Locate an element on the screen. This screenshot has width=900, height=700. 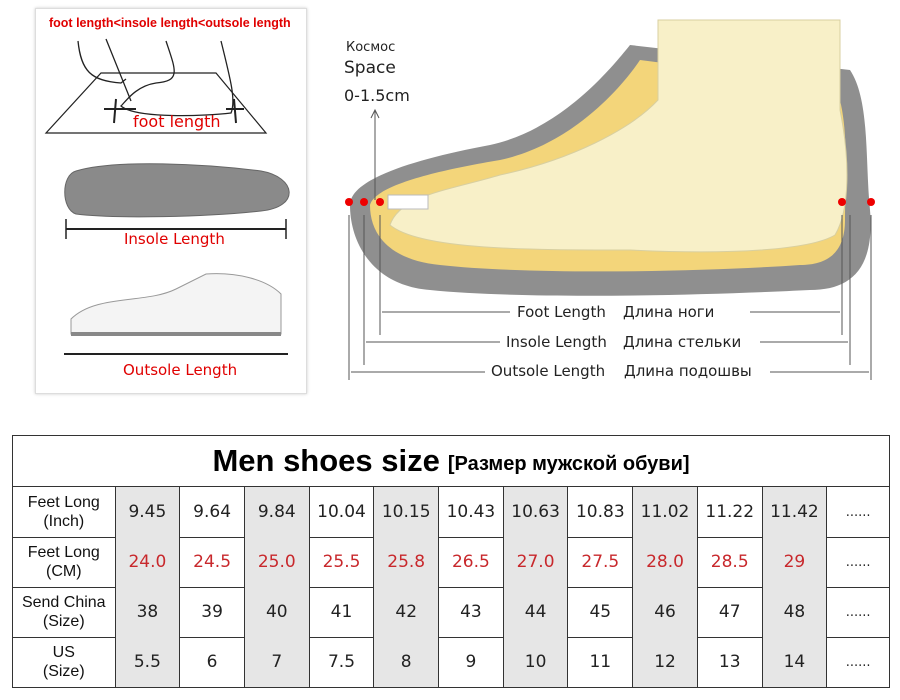
size-cell: 9 is located at coordinates (471, 662).